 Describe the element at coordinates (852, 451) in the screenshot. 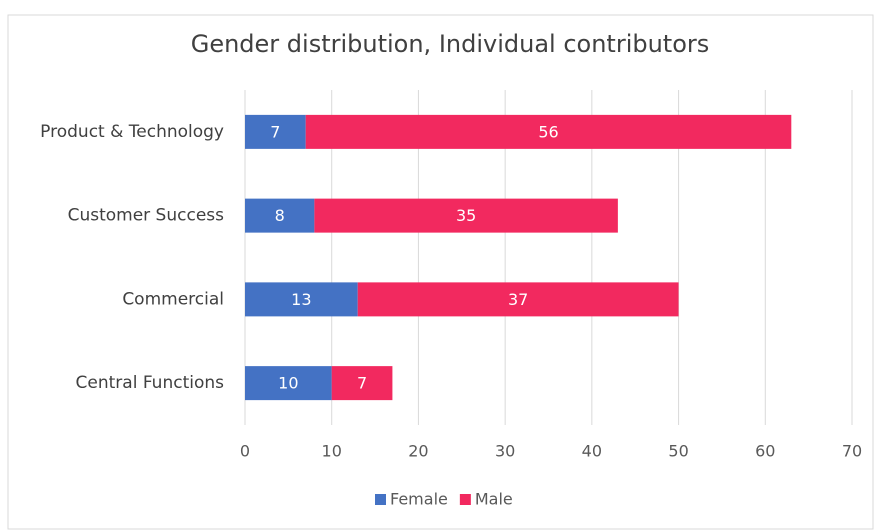

I see `x-tick-label: 70` at that location.